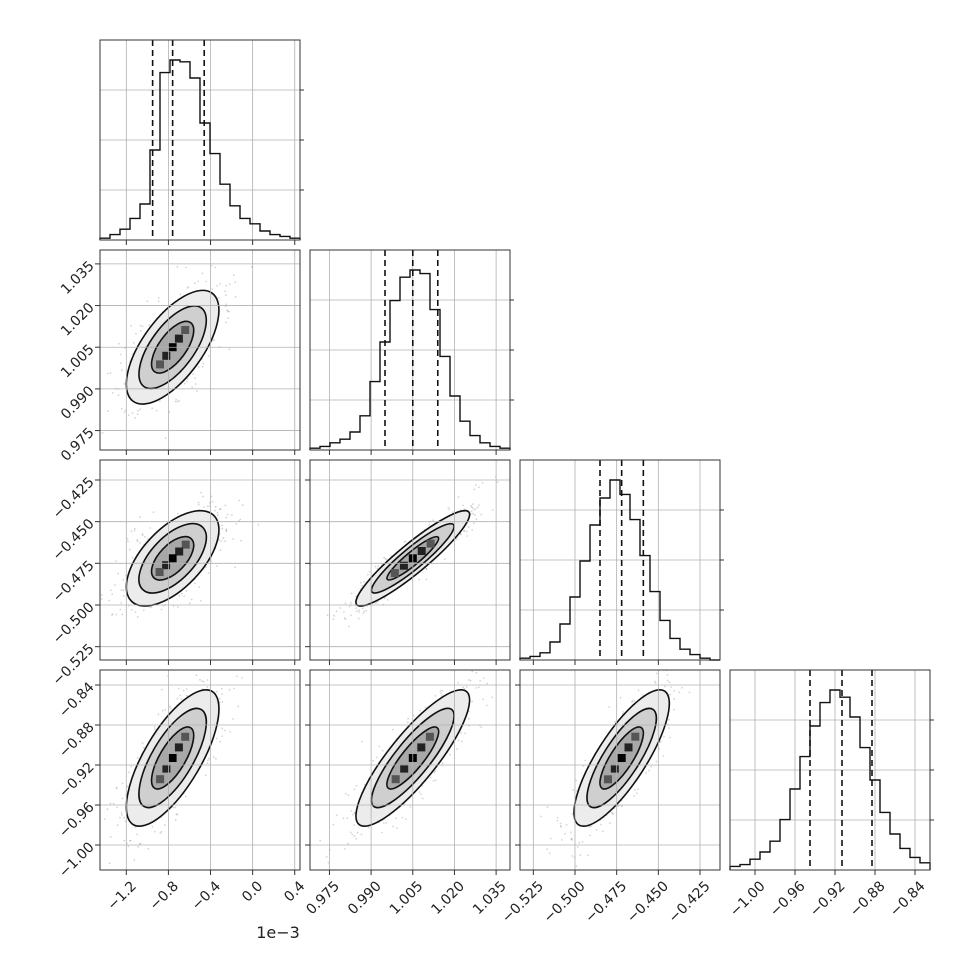 This screenshot has height=970, width=970. Describe the element at coordinates (868, 899) in the screenshot. I see `x-tick-label: −0.88` at that location.